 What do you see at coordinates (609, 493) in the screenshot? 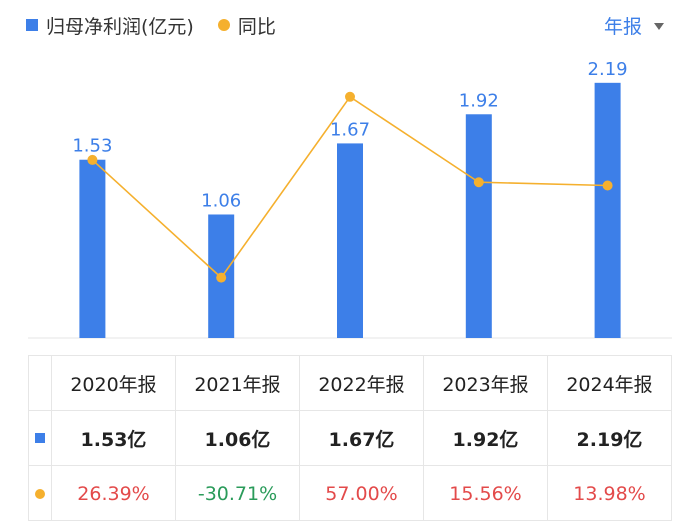
I see `yoy-cell: 13.98%` at bounding box center [609, 493].